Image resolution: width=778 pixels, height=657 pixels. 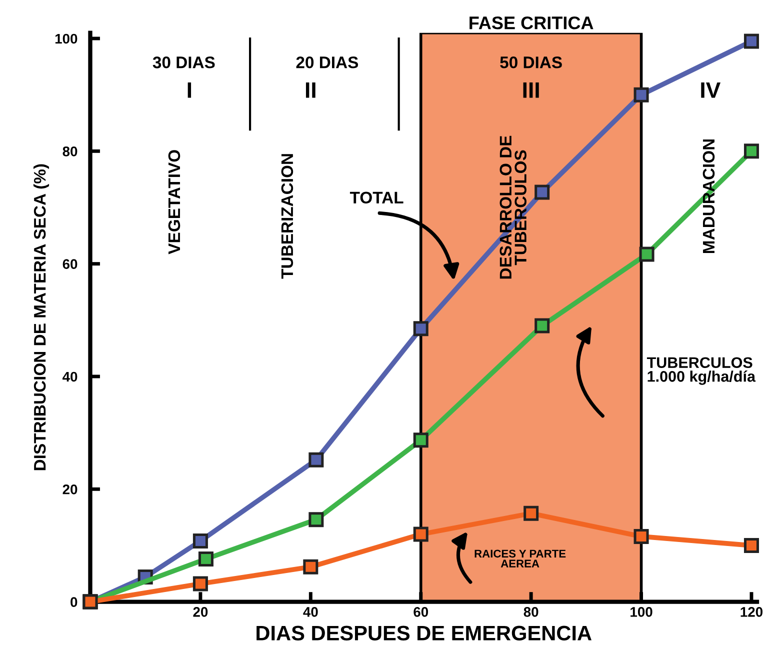 What do you see at coordinates (190, 90) in the screenshot?
I see `annotation: I` at bounding box center [190, 90].